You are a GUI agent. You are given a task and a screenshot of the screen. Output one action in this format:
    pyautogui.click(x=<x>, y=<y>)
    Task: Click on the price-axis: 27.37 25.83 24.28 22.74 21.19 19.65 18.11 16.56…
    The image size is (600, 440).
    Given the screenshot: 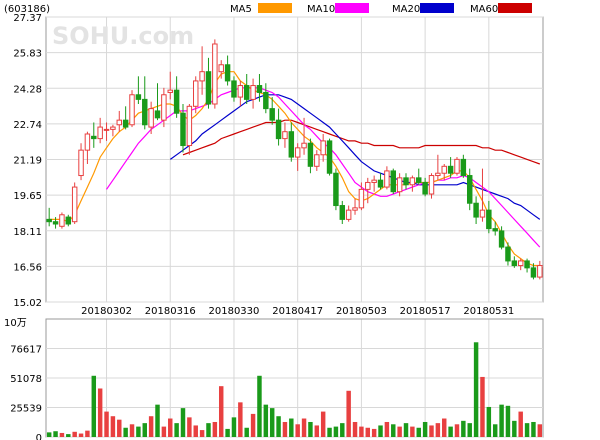 What is the action you would take?
    pyautogui.click(x=27, y=161)
    